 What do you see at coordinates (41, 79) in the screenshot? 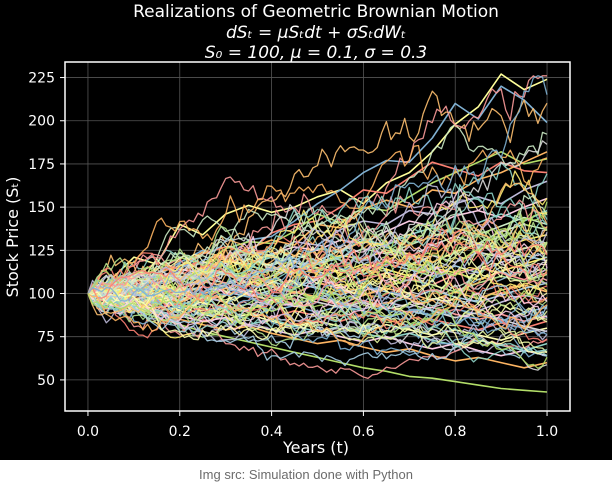
I see `y-tick-label: 225` at bounding box center [41, 79].